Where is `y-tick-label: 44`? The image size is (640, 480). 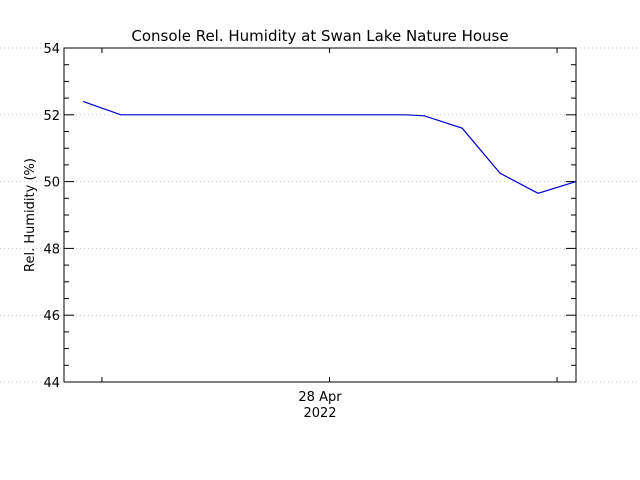 y-tick-label: 44 is located at coordinates (51, 383).